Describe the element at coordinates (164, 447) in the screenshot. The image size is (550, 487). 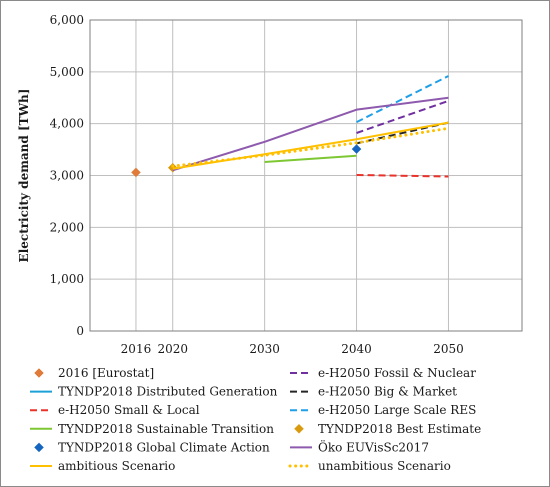
I see `legend-label: TYNDP2018 Global Climate Action` at that location.